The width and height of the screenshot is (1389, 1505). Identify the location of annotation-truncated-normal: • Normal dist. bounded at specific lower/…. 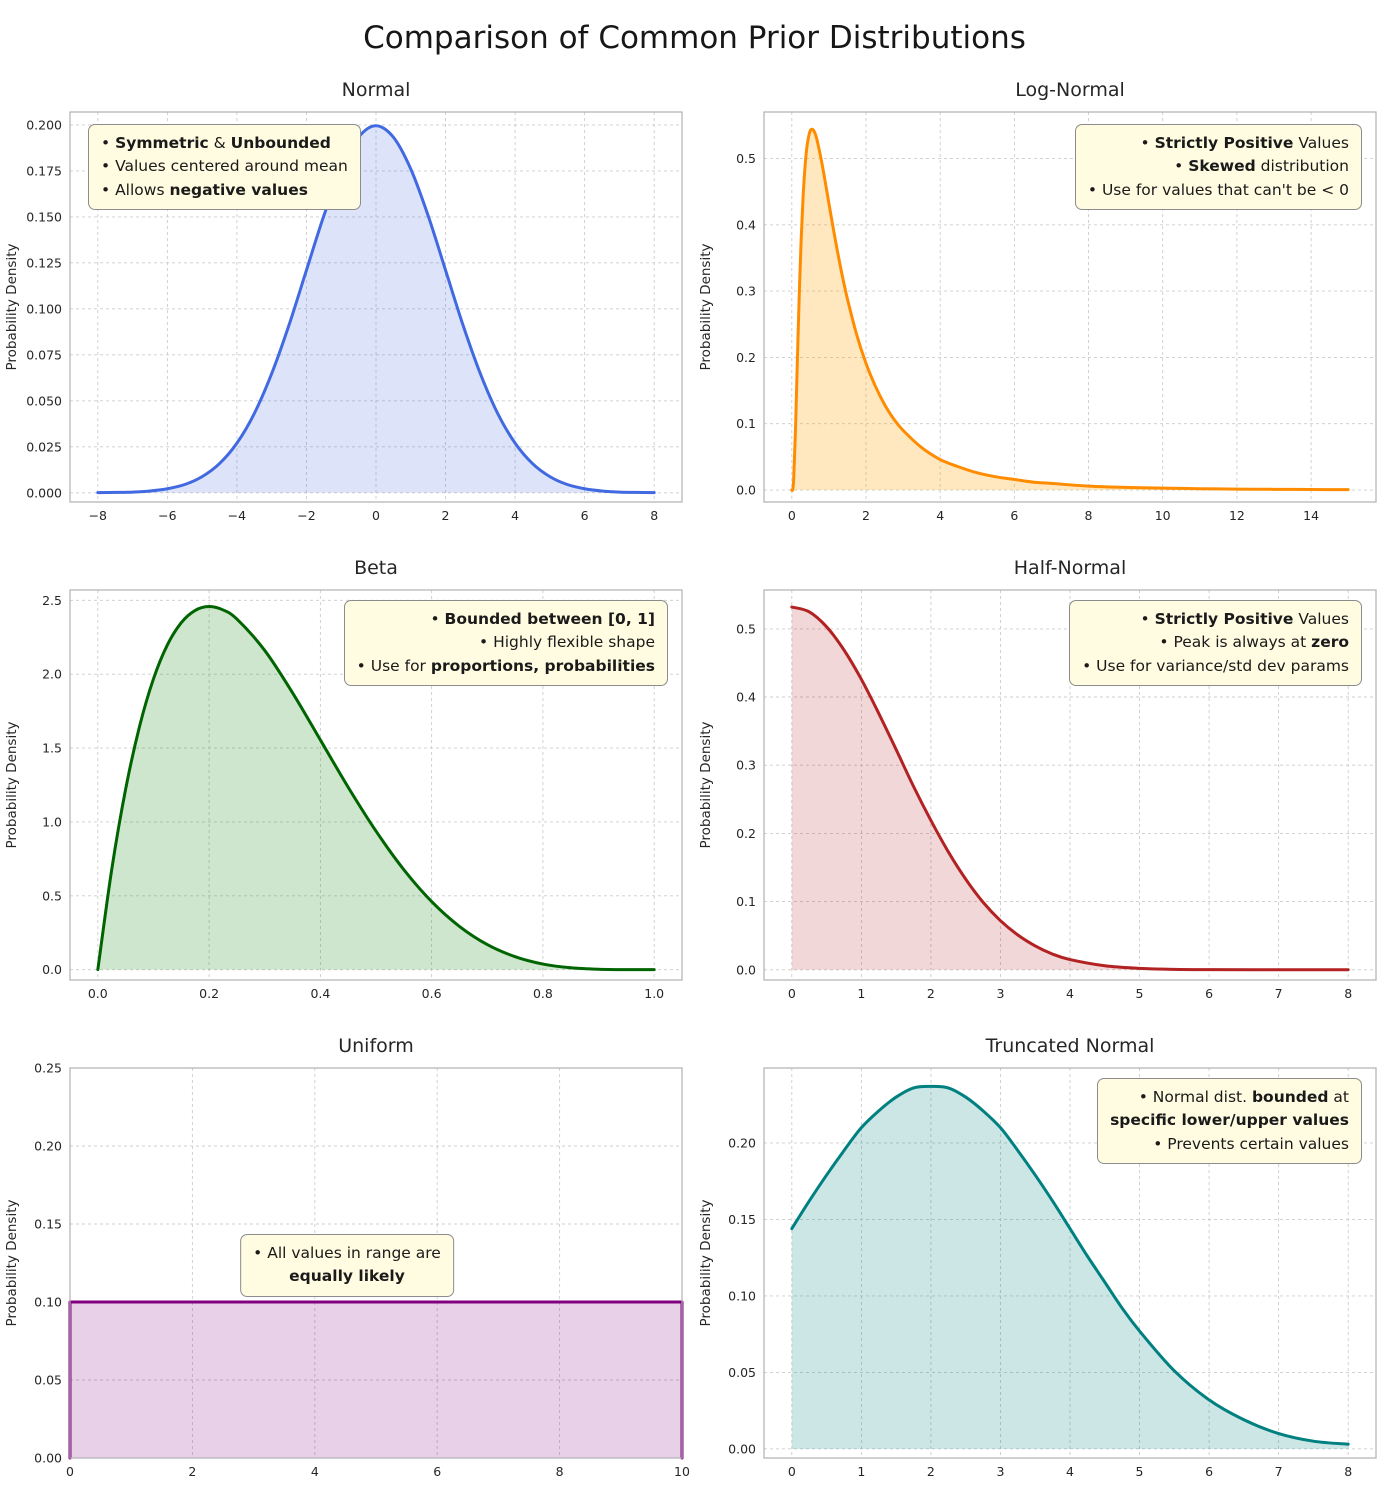
(1229, 1121).